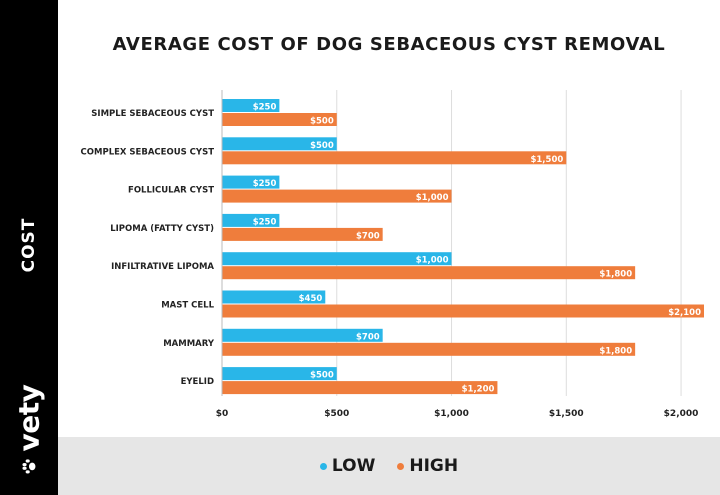 The height and width of the screenshot is (495, 720). I want to click on category-label: FOLLICULAR CYST, so click(171, 191).